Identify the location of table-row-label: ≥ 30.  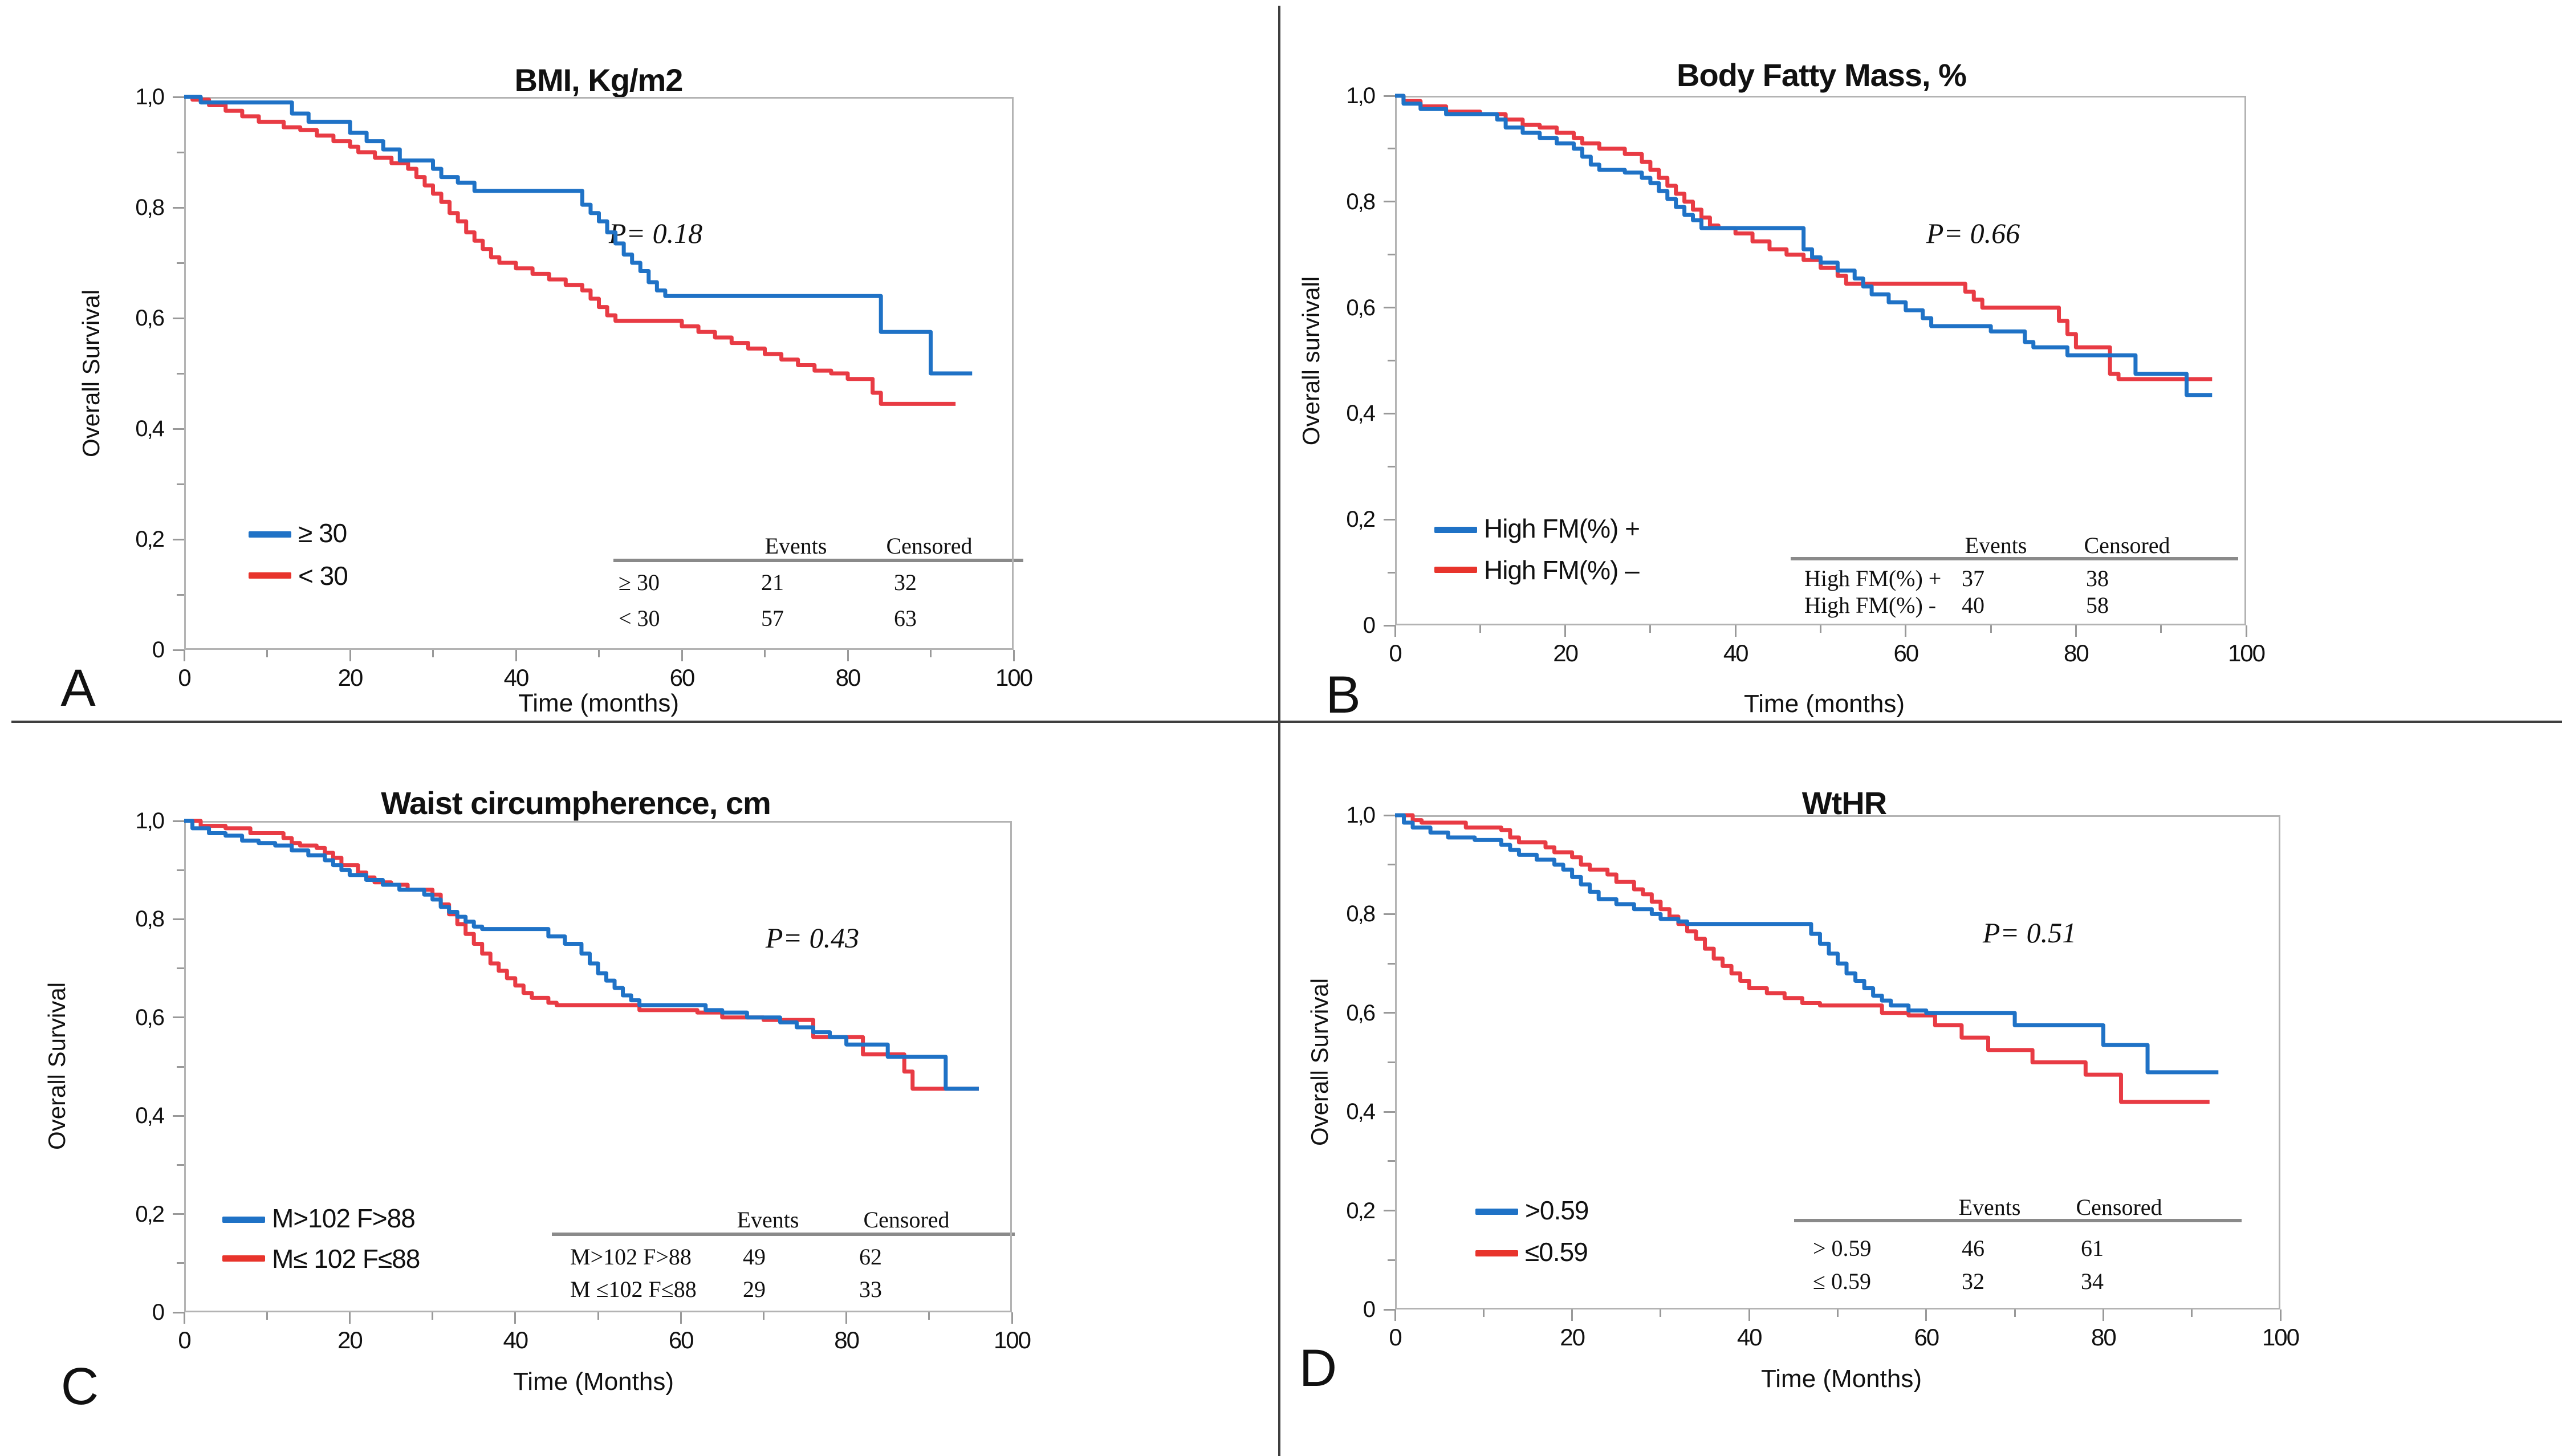
(639, 582).